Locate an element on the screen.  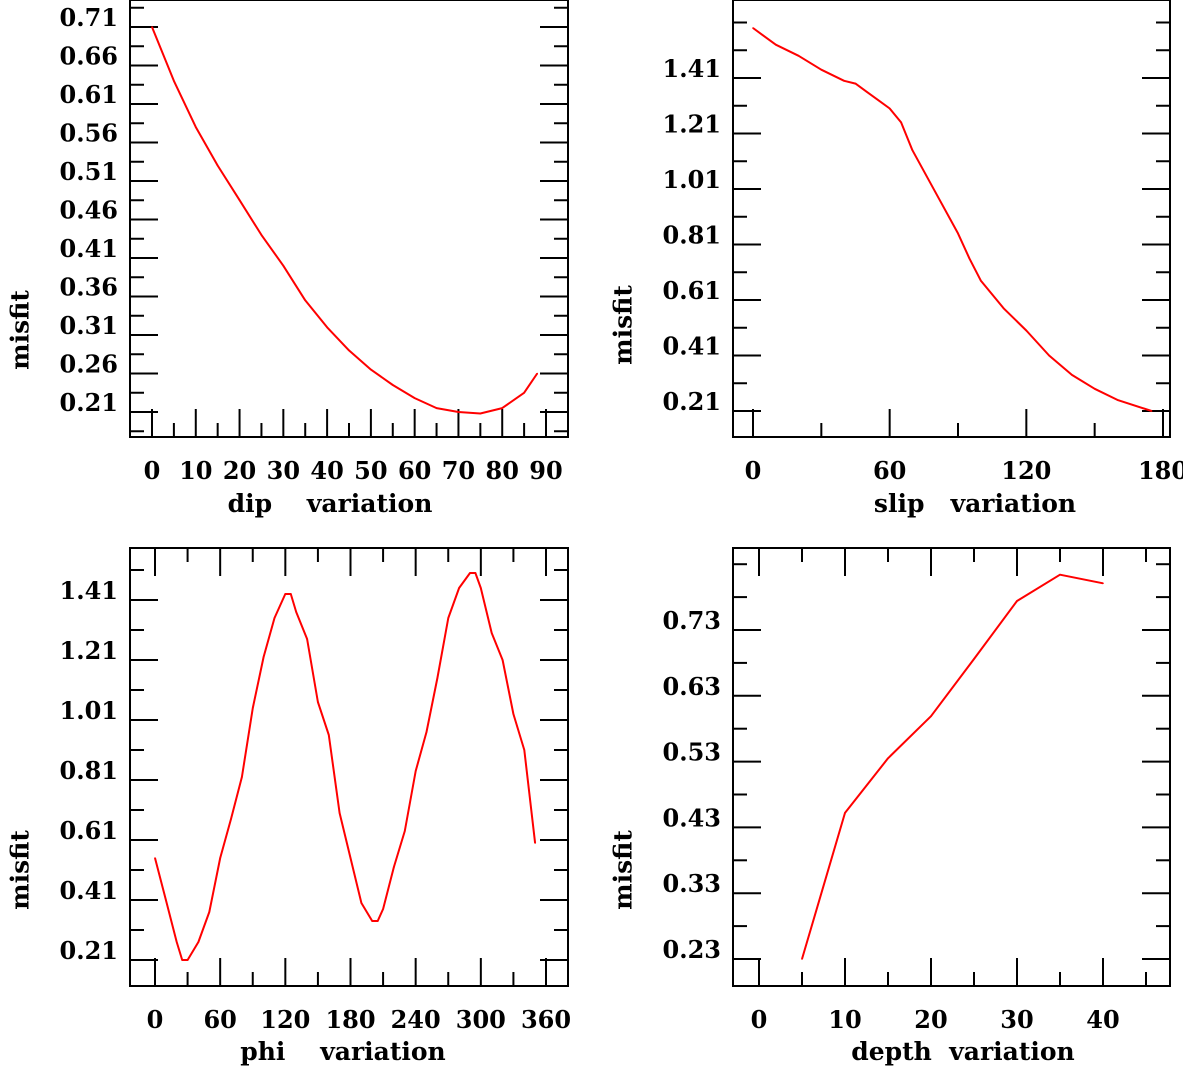
x-tick-label: 60 is located at coordinates (889, 470).